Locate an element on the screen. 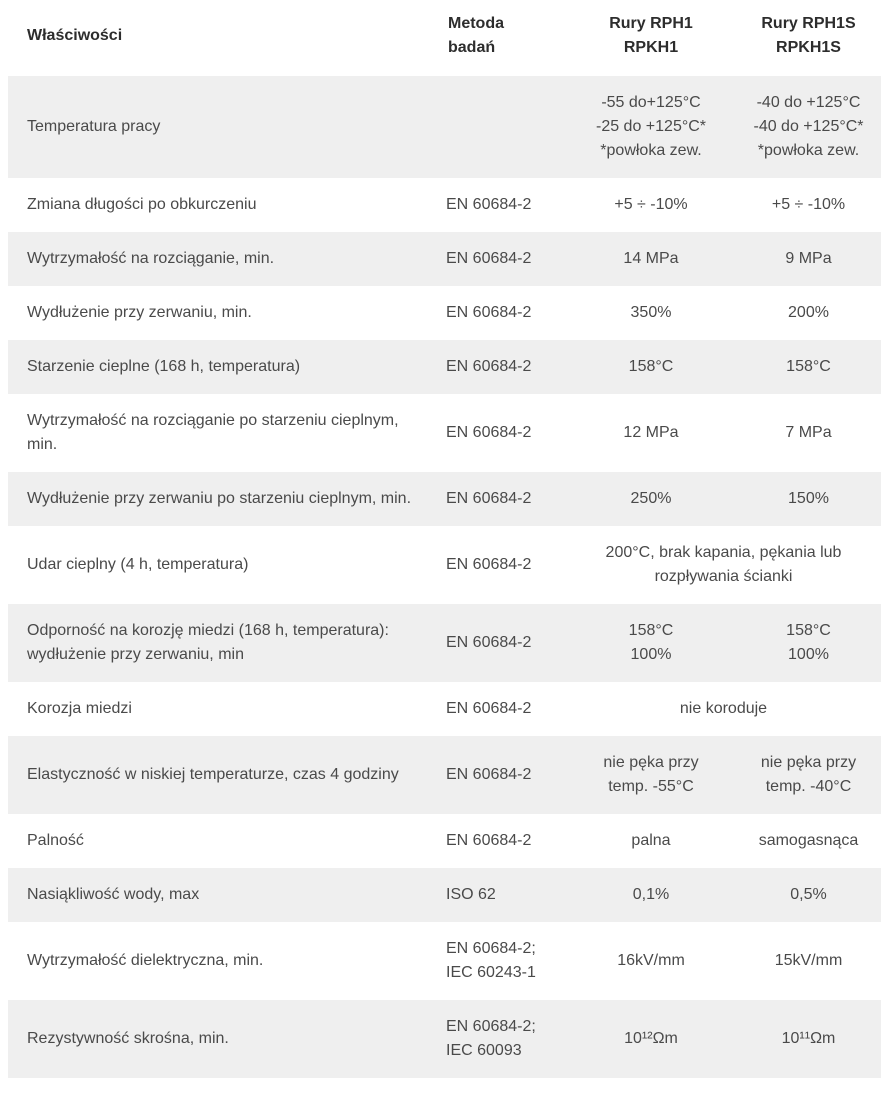 The width and height of the screenshot is (889, 1100). value-rph1s: 158°C 100% is located at coordinates (808, 642).